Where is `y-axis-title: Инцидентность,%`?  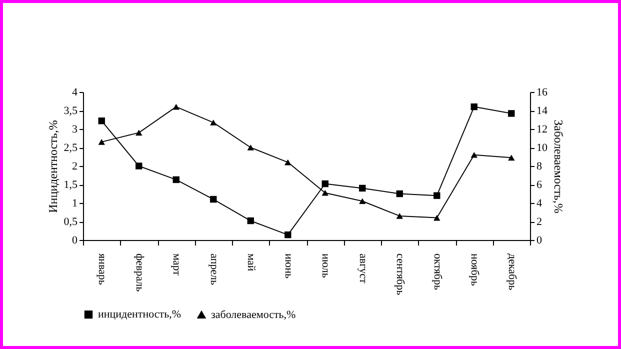
y-axis-title: Инцидентность,% is located at coordinates (53, 166).